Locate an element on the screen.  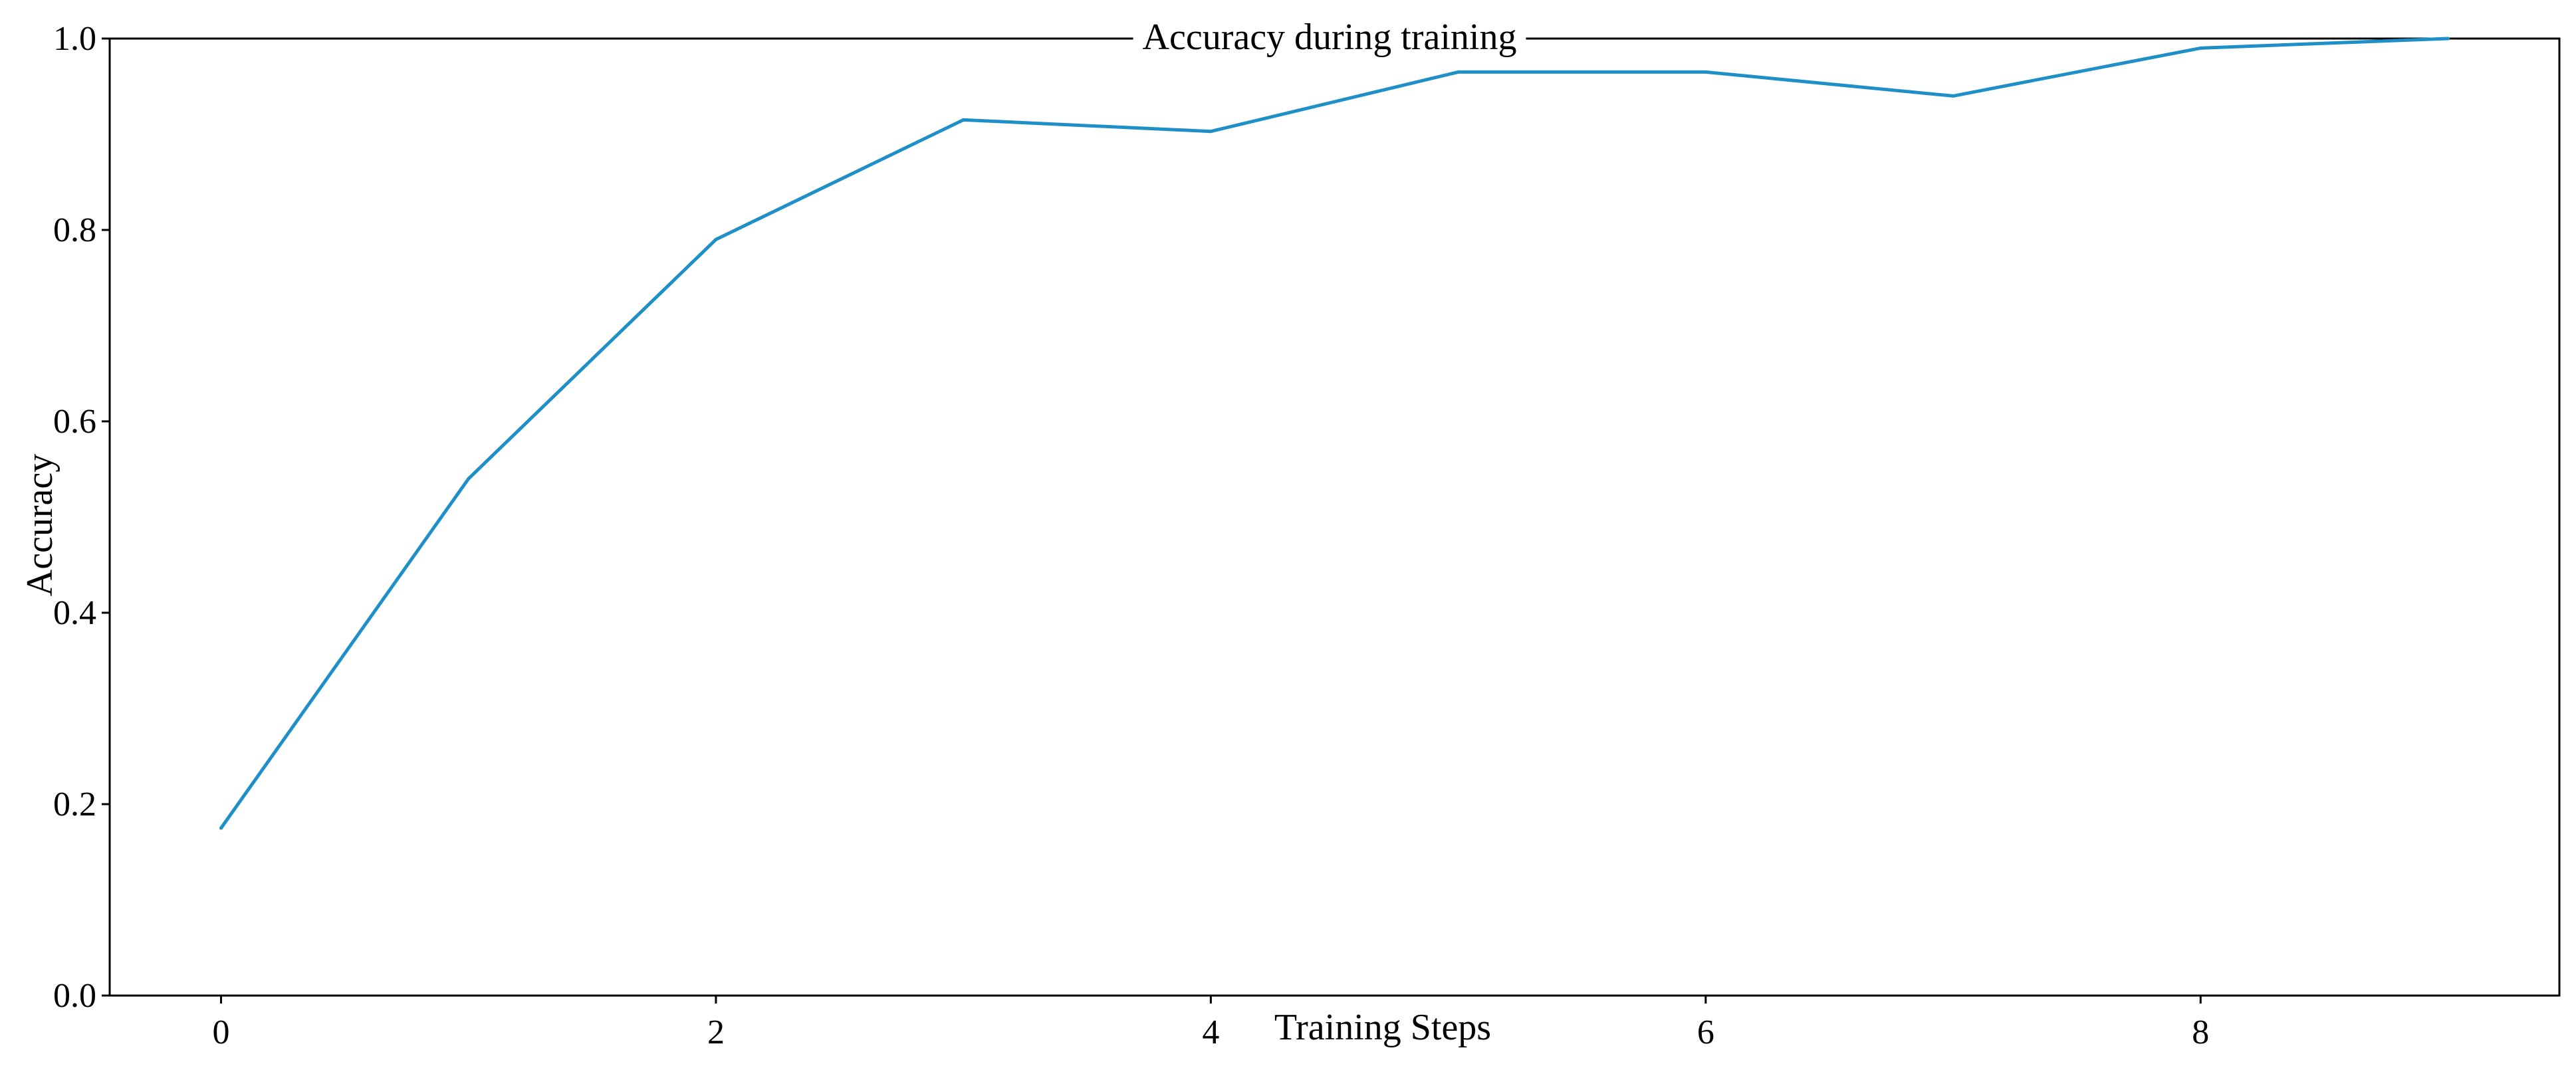
chart-title: Accuracy during training is located at coordinates (1330, 37).